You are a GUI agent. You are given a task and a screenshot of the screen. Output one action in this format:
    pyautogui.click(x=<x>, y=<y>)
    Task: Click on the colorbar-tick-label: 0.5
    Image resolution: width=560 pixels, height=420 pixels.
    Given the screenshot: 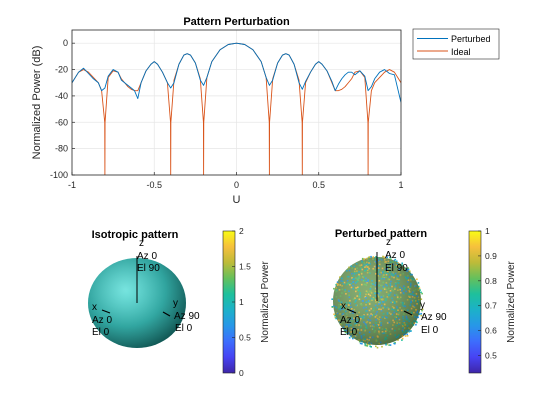 What is the action you would take?
    pyautogui.click(x=245, y=338)
    